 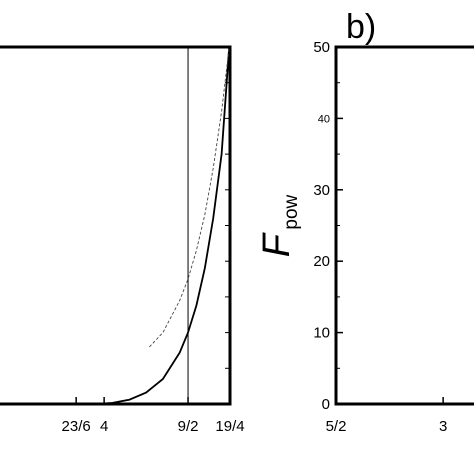 I want to click on panel-b-y-tick-labels: 0 10 20 30 40 50, so click(x=321, y=226).